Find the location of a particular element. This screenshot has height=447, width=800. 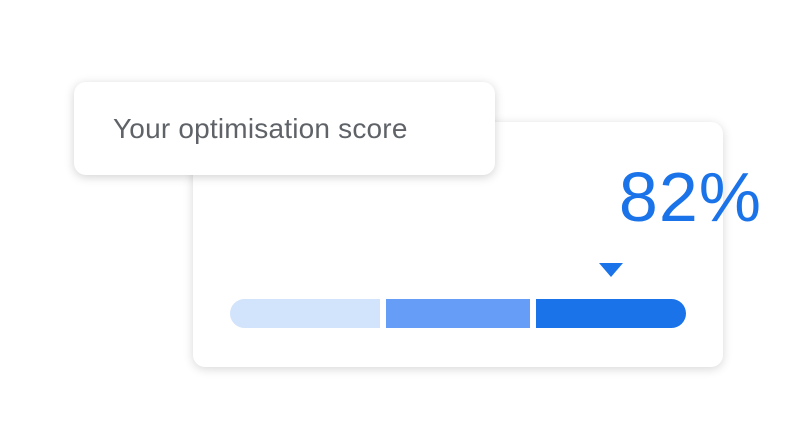

score-value: 82% is located at coordinates (690, 197).